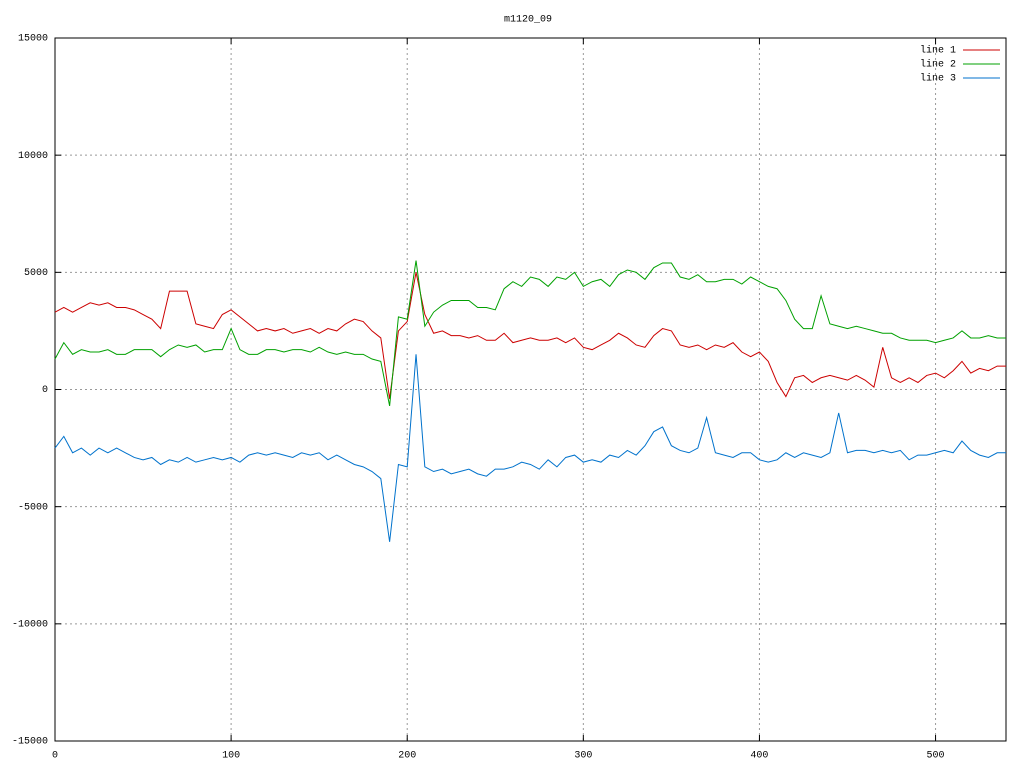  What do you see at coordinates (938, 79) in the screenshot?
I see `legend-label: line 3` at bounding box center [938, 79].